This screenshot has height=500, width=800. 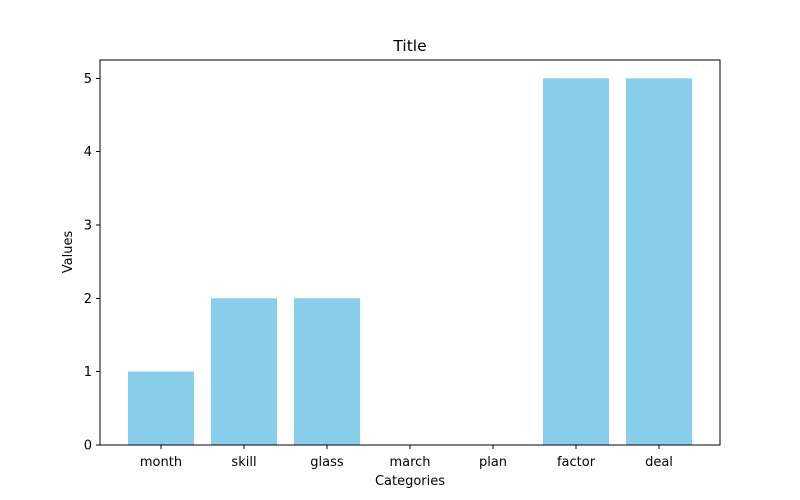 I want to click on x-tick-label-deal: deal, so click(x=659, y=462).